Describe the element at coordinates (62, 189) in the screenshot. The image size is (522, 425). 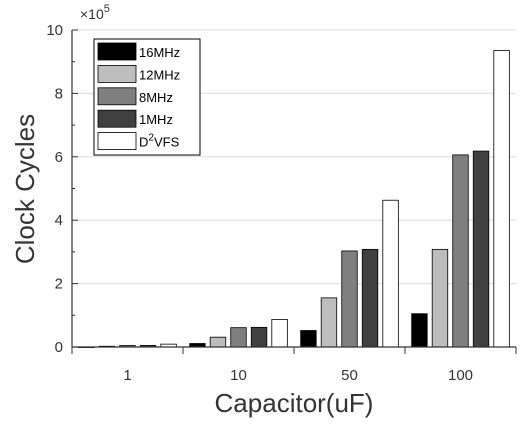
I see `y-ticks: 0 2 4 6 8 10` at that location.